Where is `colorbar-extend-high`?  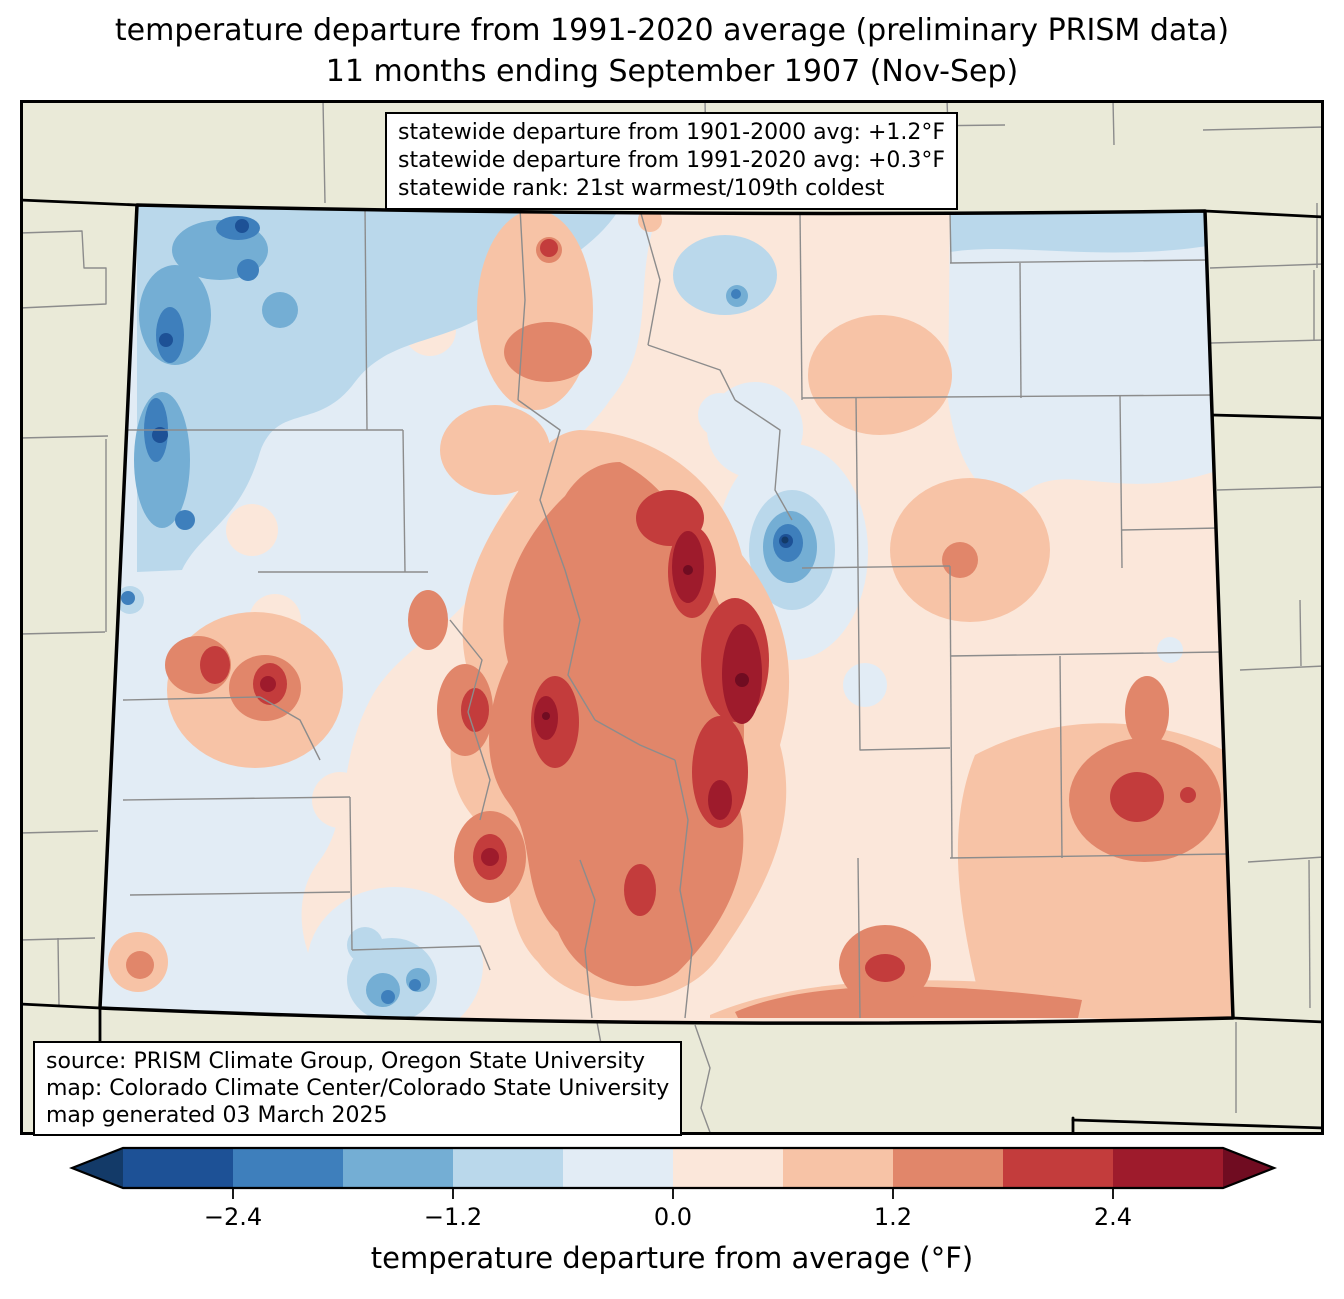
colorbar-extend-high is located at coordinates (1248, 1168).